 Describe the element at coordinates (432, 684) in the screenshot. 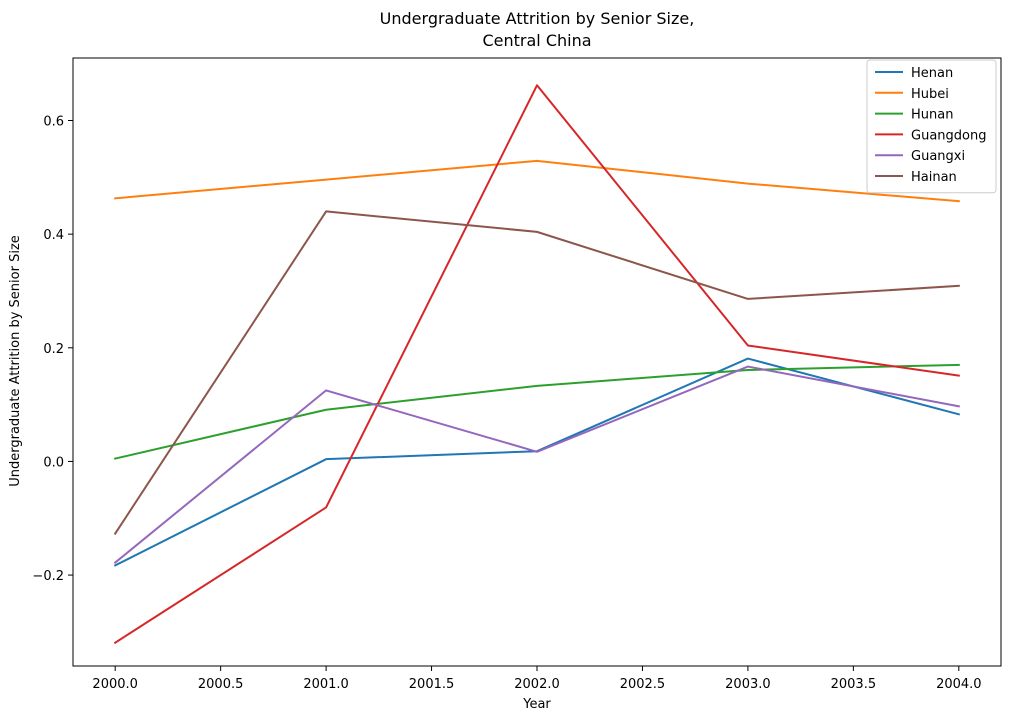

I see `x-tick-label: 2001.5` at that location.